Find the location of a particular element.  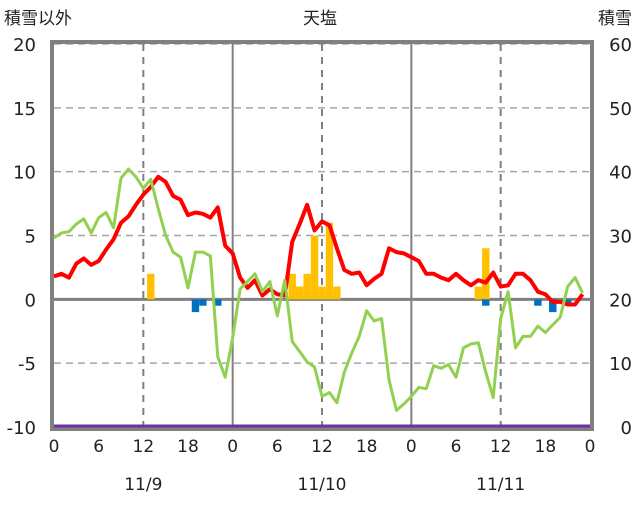

date-label: 11/10 is located at coordinates (322, 485).